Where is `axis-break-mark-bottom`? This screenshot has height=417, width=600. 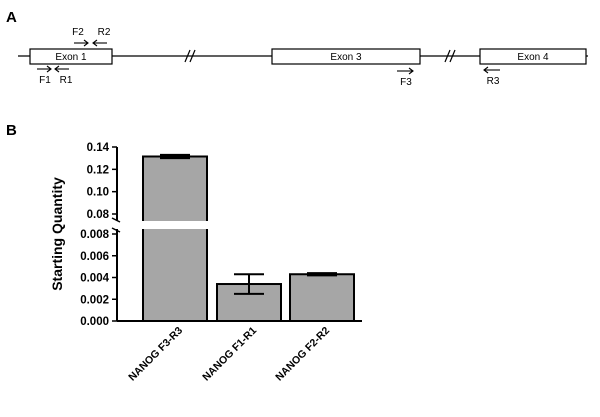
axis-break-mark-bottom is located at coordinates (116, 230).